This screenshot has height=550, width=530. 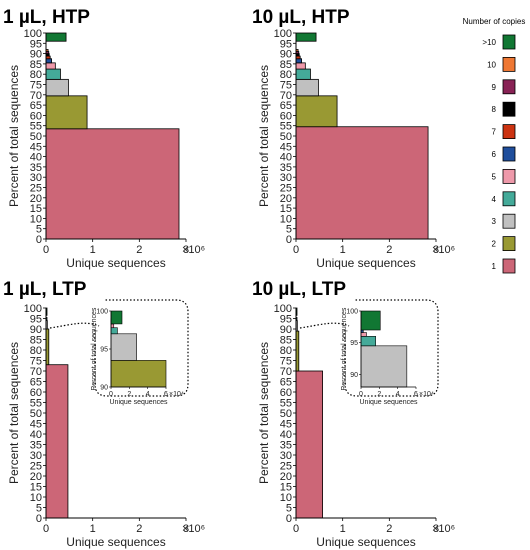 What do you see at coordinates (36, 414) in the screenshot?
I see `y-tick-label: 50` at bounding box center [36, 414].